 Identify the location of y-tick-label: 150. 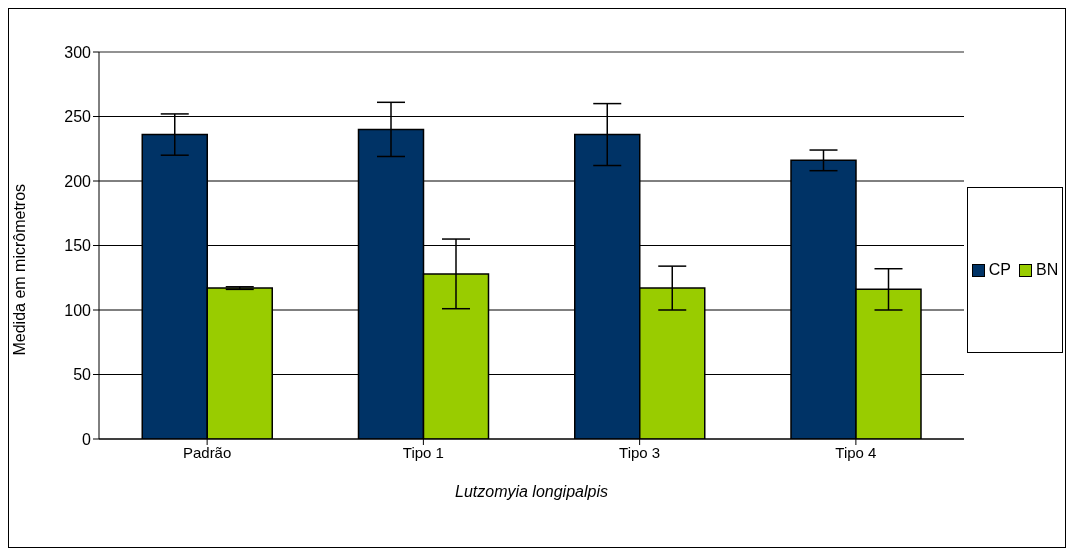
(78, 246).